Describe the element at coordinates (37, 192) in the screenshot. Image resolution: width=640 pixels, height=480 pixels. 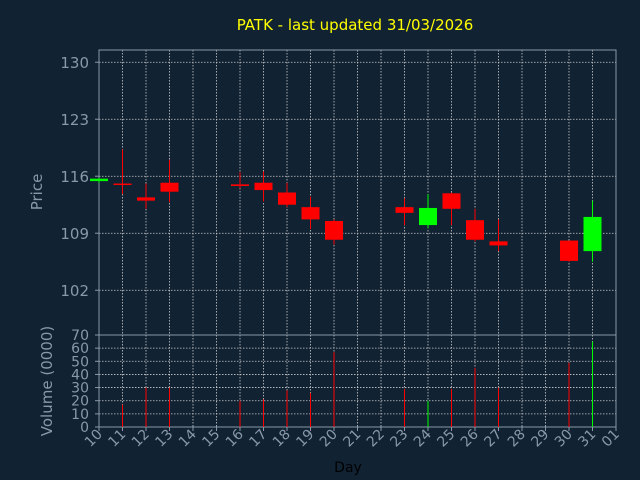
I see `price-axis-label: Price` at that location.